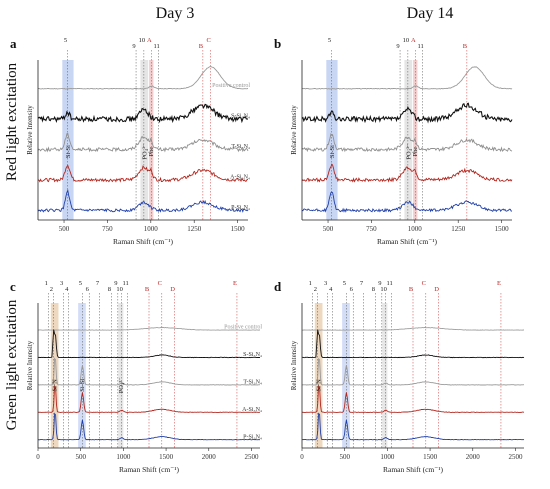 This screenshot has width=550, height=489. What do you see at coordinates (156, 46) in the screenshot?
I see `peak-label: 11` at bounding box center [156, 46].